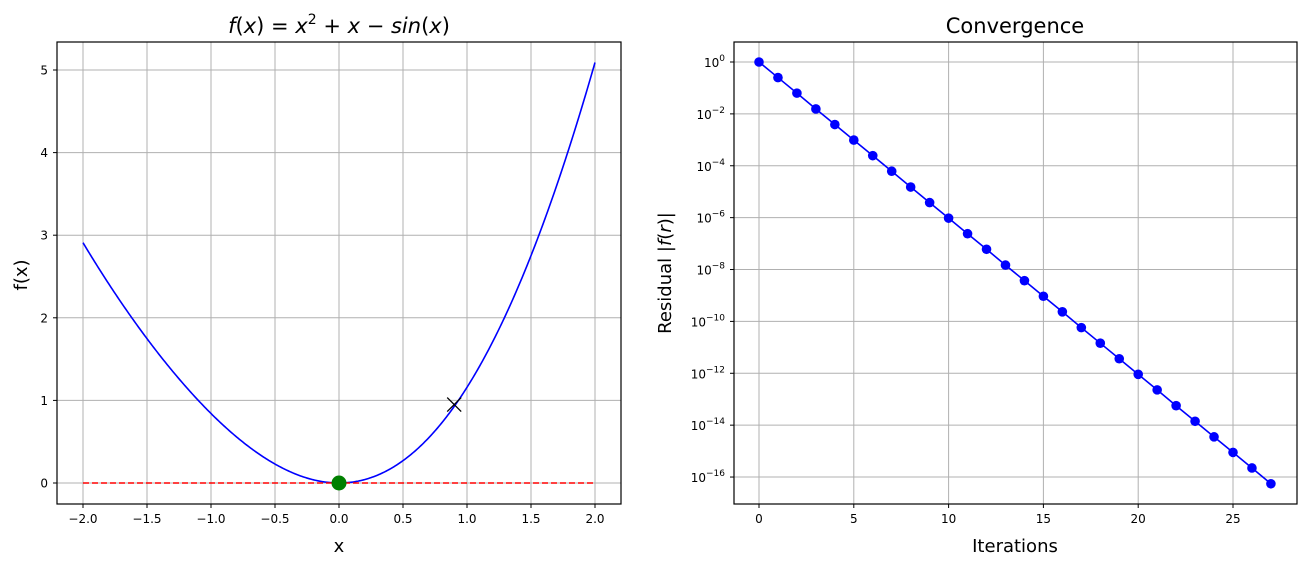 This screenshot has height=566, width=1307. What do you see at coordinates (146, 519) in the screenshot?
I see `x-tick-label: −1.5` at bounding box center [146, 519].